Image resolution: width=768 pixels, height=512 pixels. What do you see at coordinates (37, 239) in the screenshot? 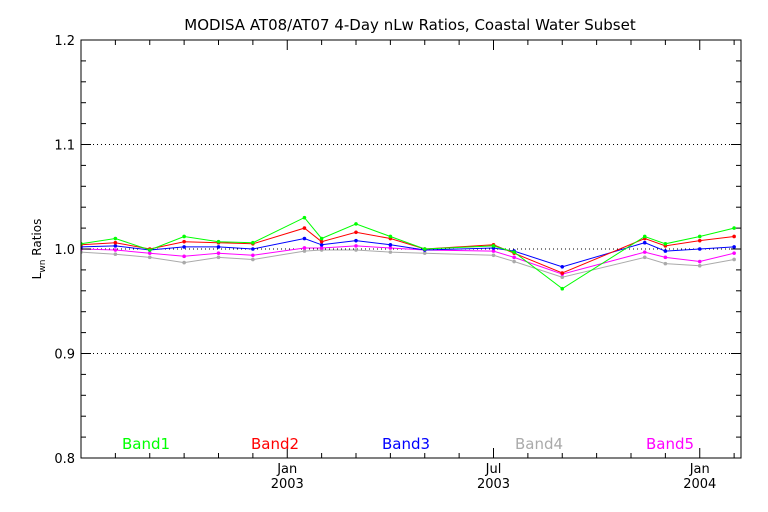
I see `y-axis-label-rest: Ratios` at bounding box center [37, 239].